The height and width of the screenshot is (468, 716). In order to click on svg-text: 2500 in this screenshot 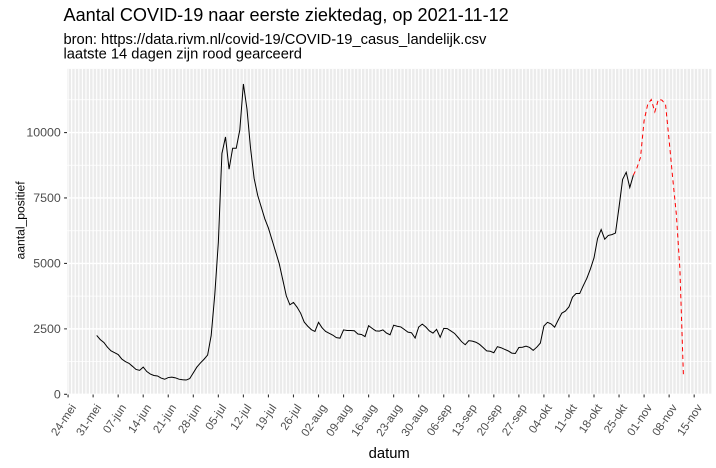, I will do `click(47, 329)`.